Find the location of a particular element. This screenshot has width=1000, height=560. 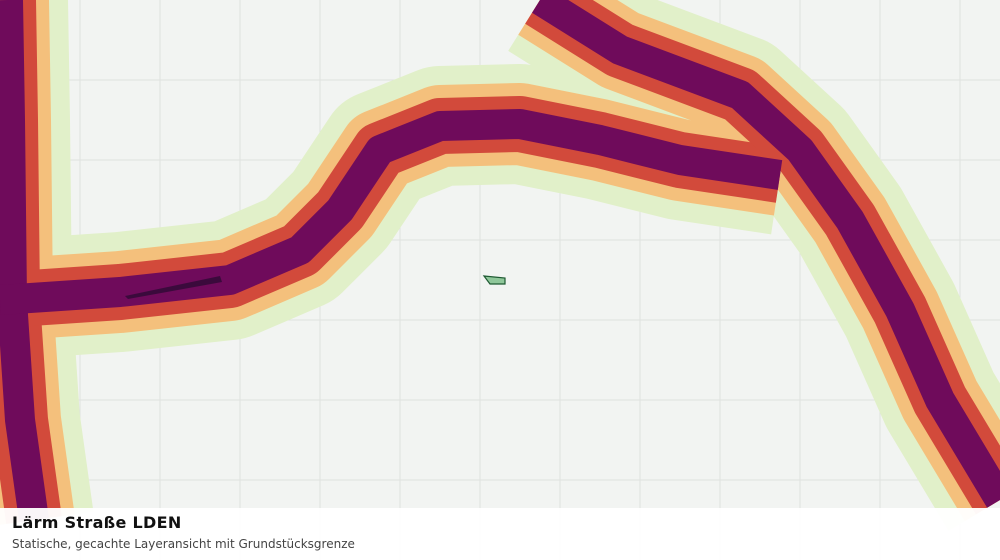

layer-title: Lärm Straße LDEN is located at coordinates (97, 522).